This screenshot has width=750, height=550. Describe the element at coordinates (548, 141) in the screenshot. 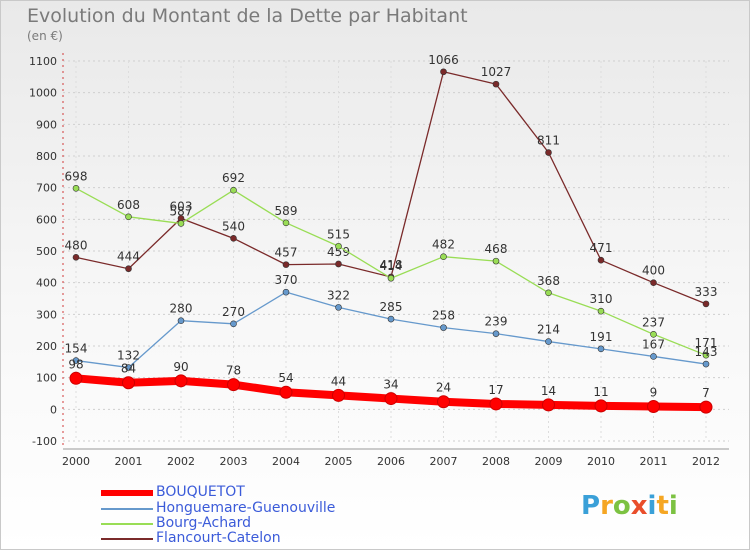

I see `data-label: 811` at that location.